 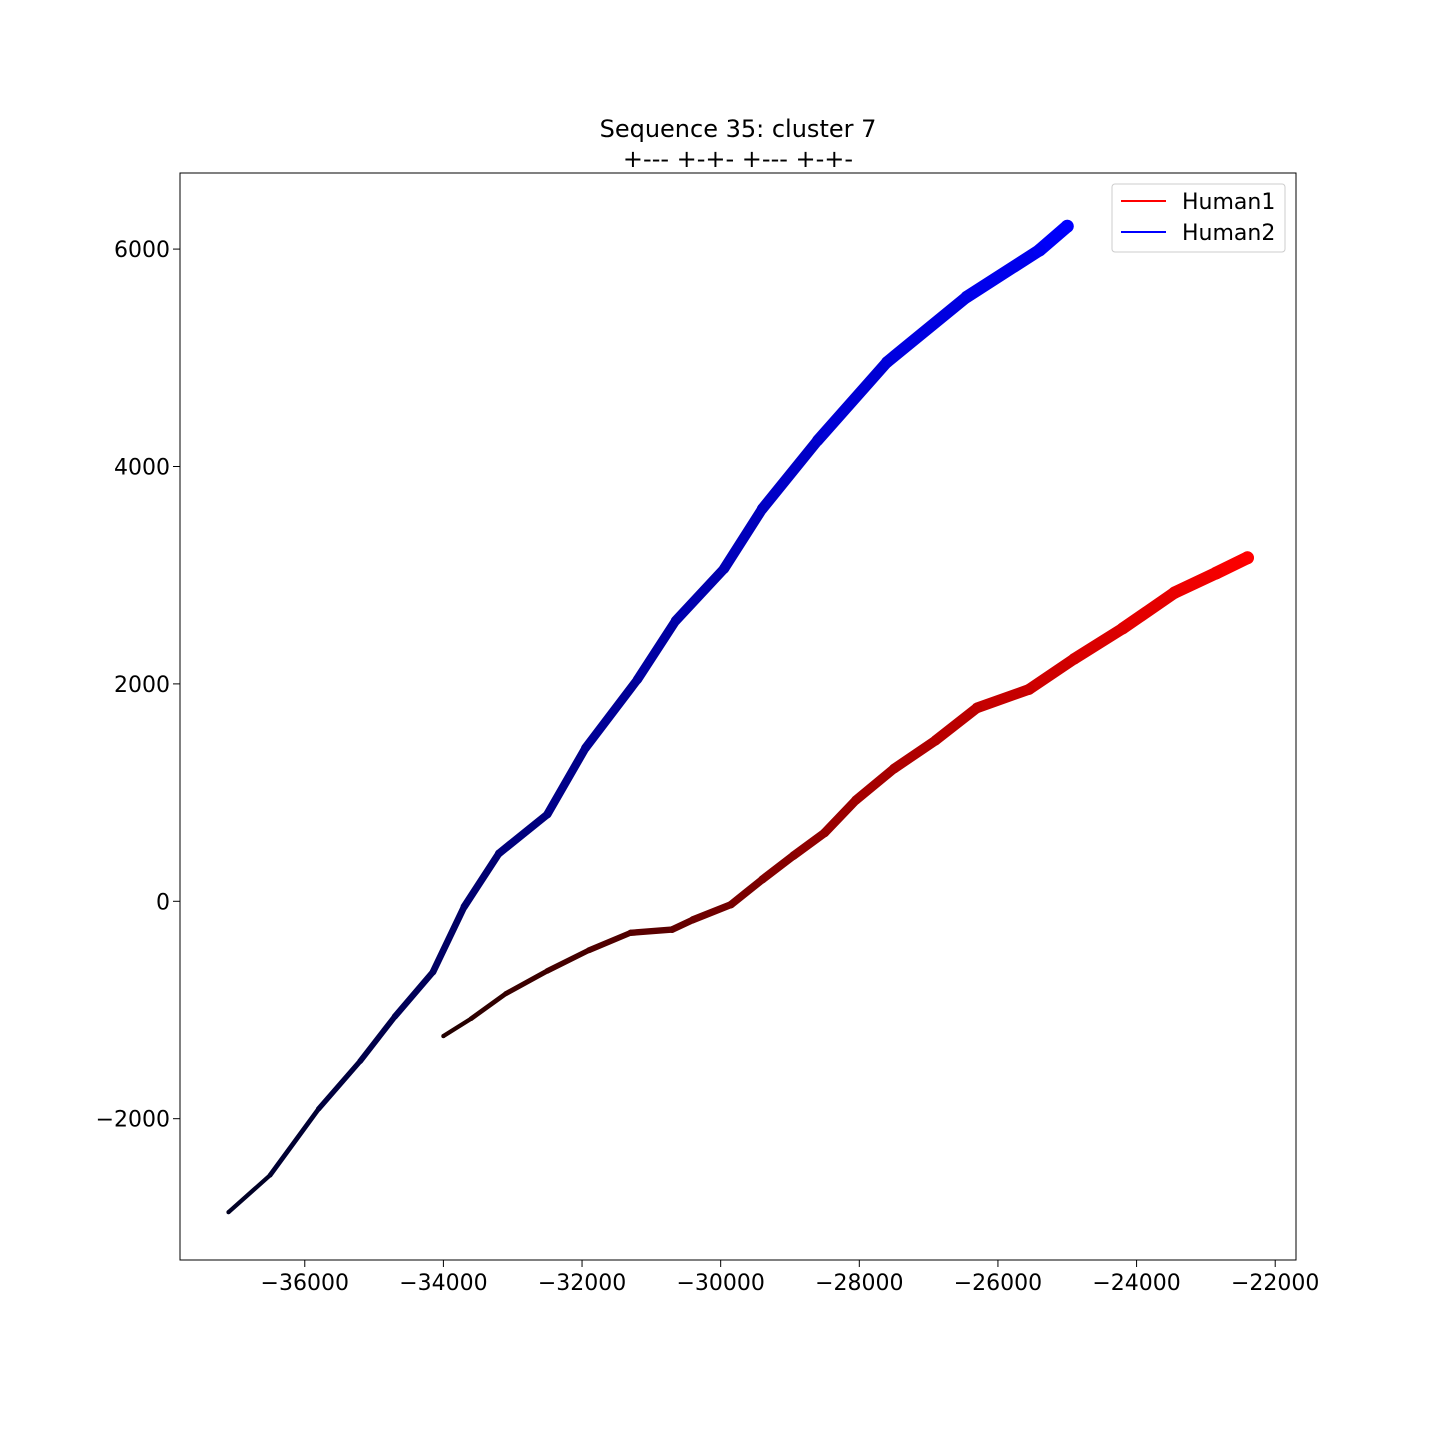 What do you see at coordinates (738, 129) in the screenshot?
I see `chart-title: Sequence 35: cluster 7` at bounding box center [738, 129].